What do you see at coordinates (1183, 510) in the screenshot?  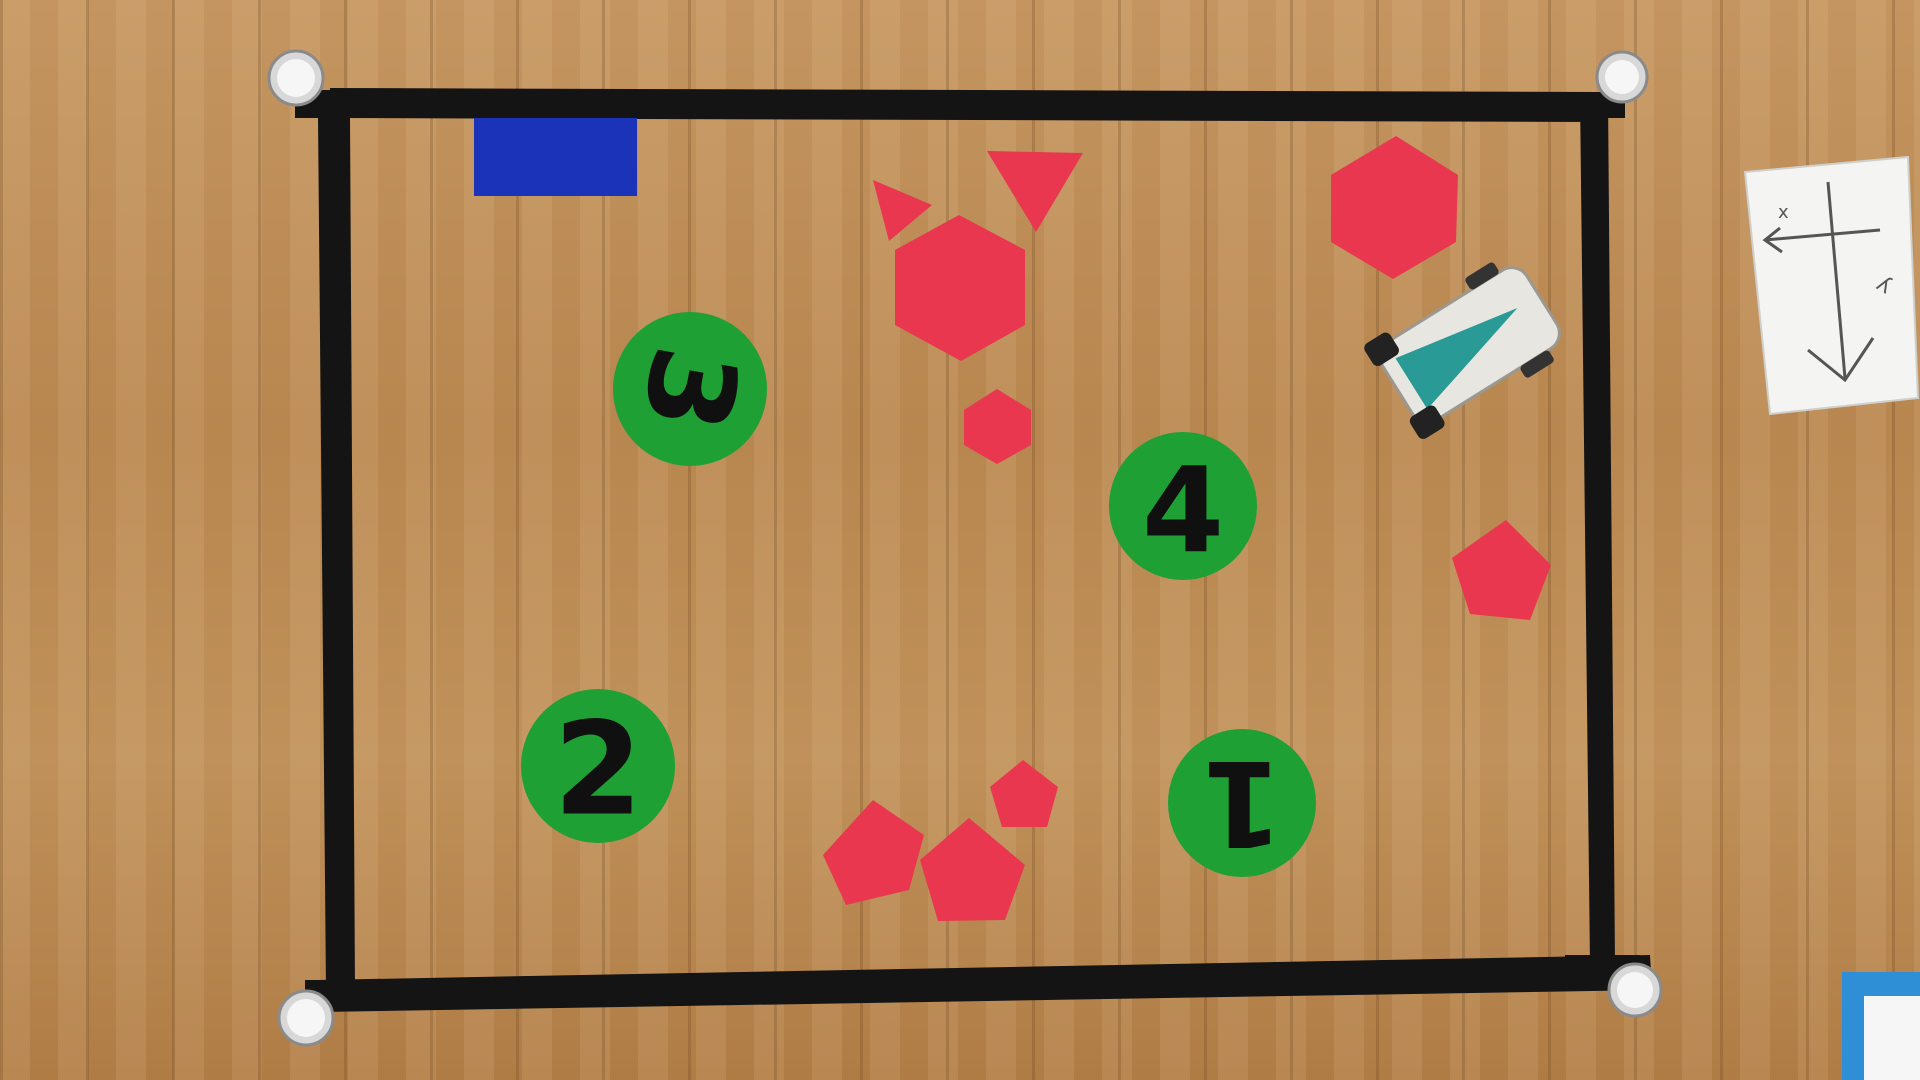 I see `disc-label: 4` at bounding box center [1183, 510].